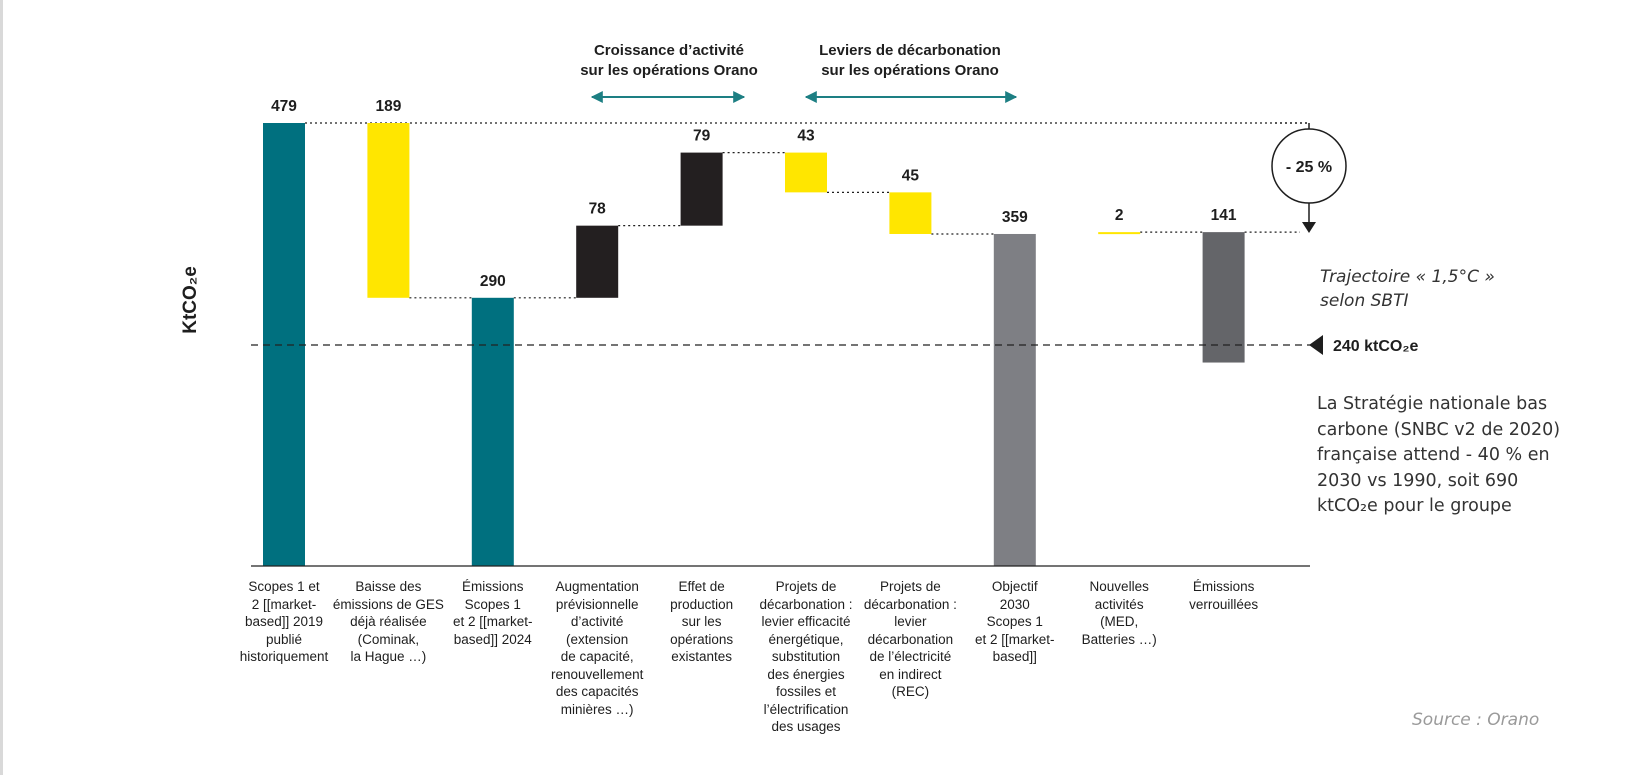  Describe the element at coordinates (1414, 506) in the screenshot. I see `snbc-line-5: ktCO₂e pour le groupe` at that location.